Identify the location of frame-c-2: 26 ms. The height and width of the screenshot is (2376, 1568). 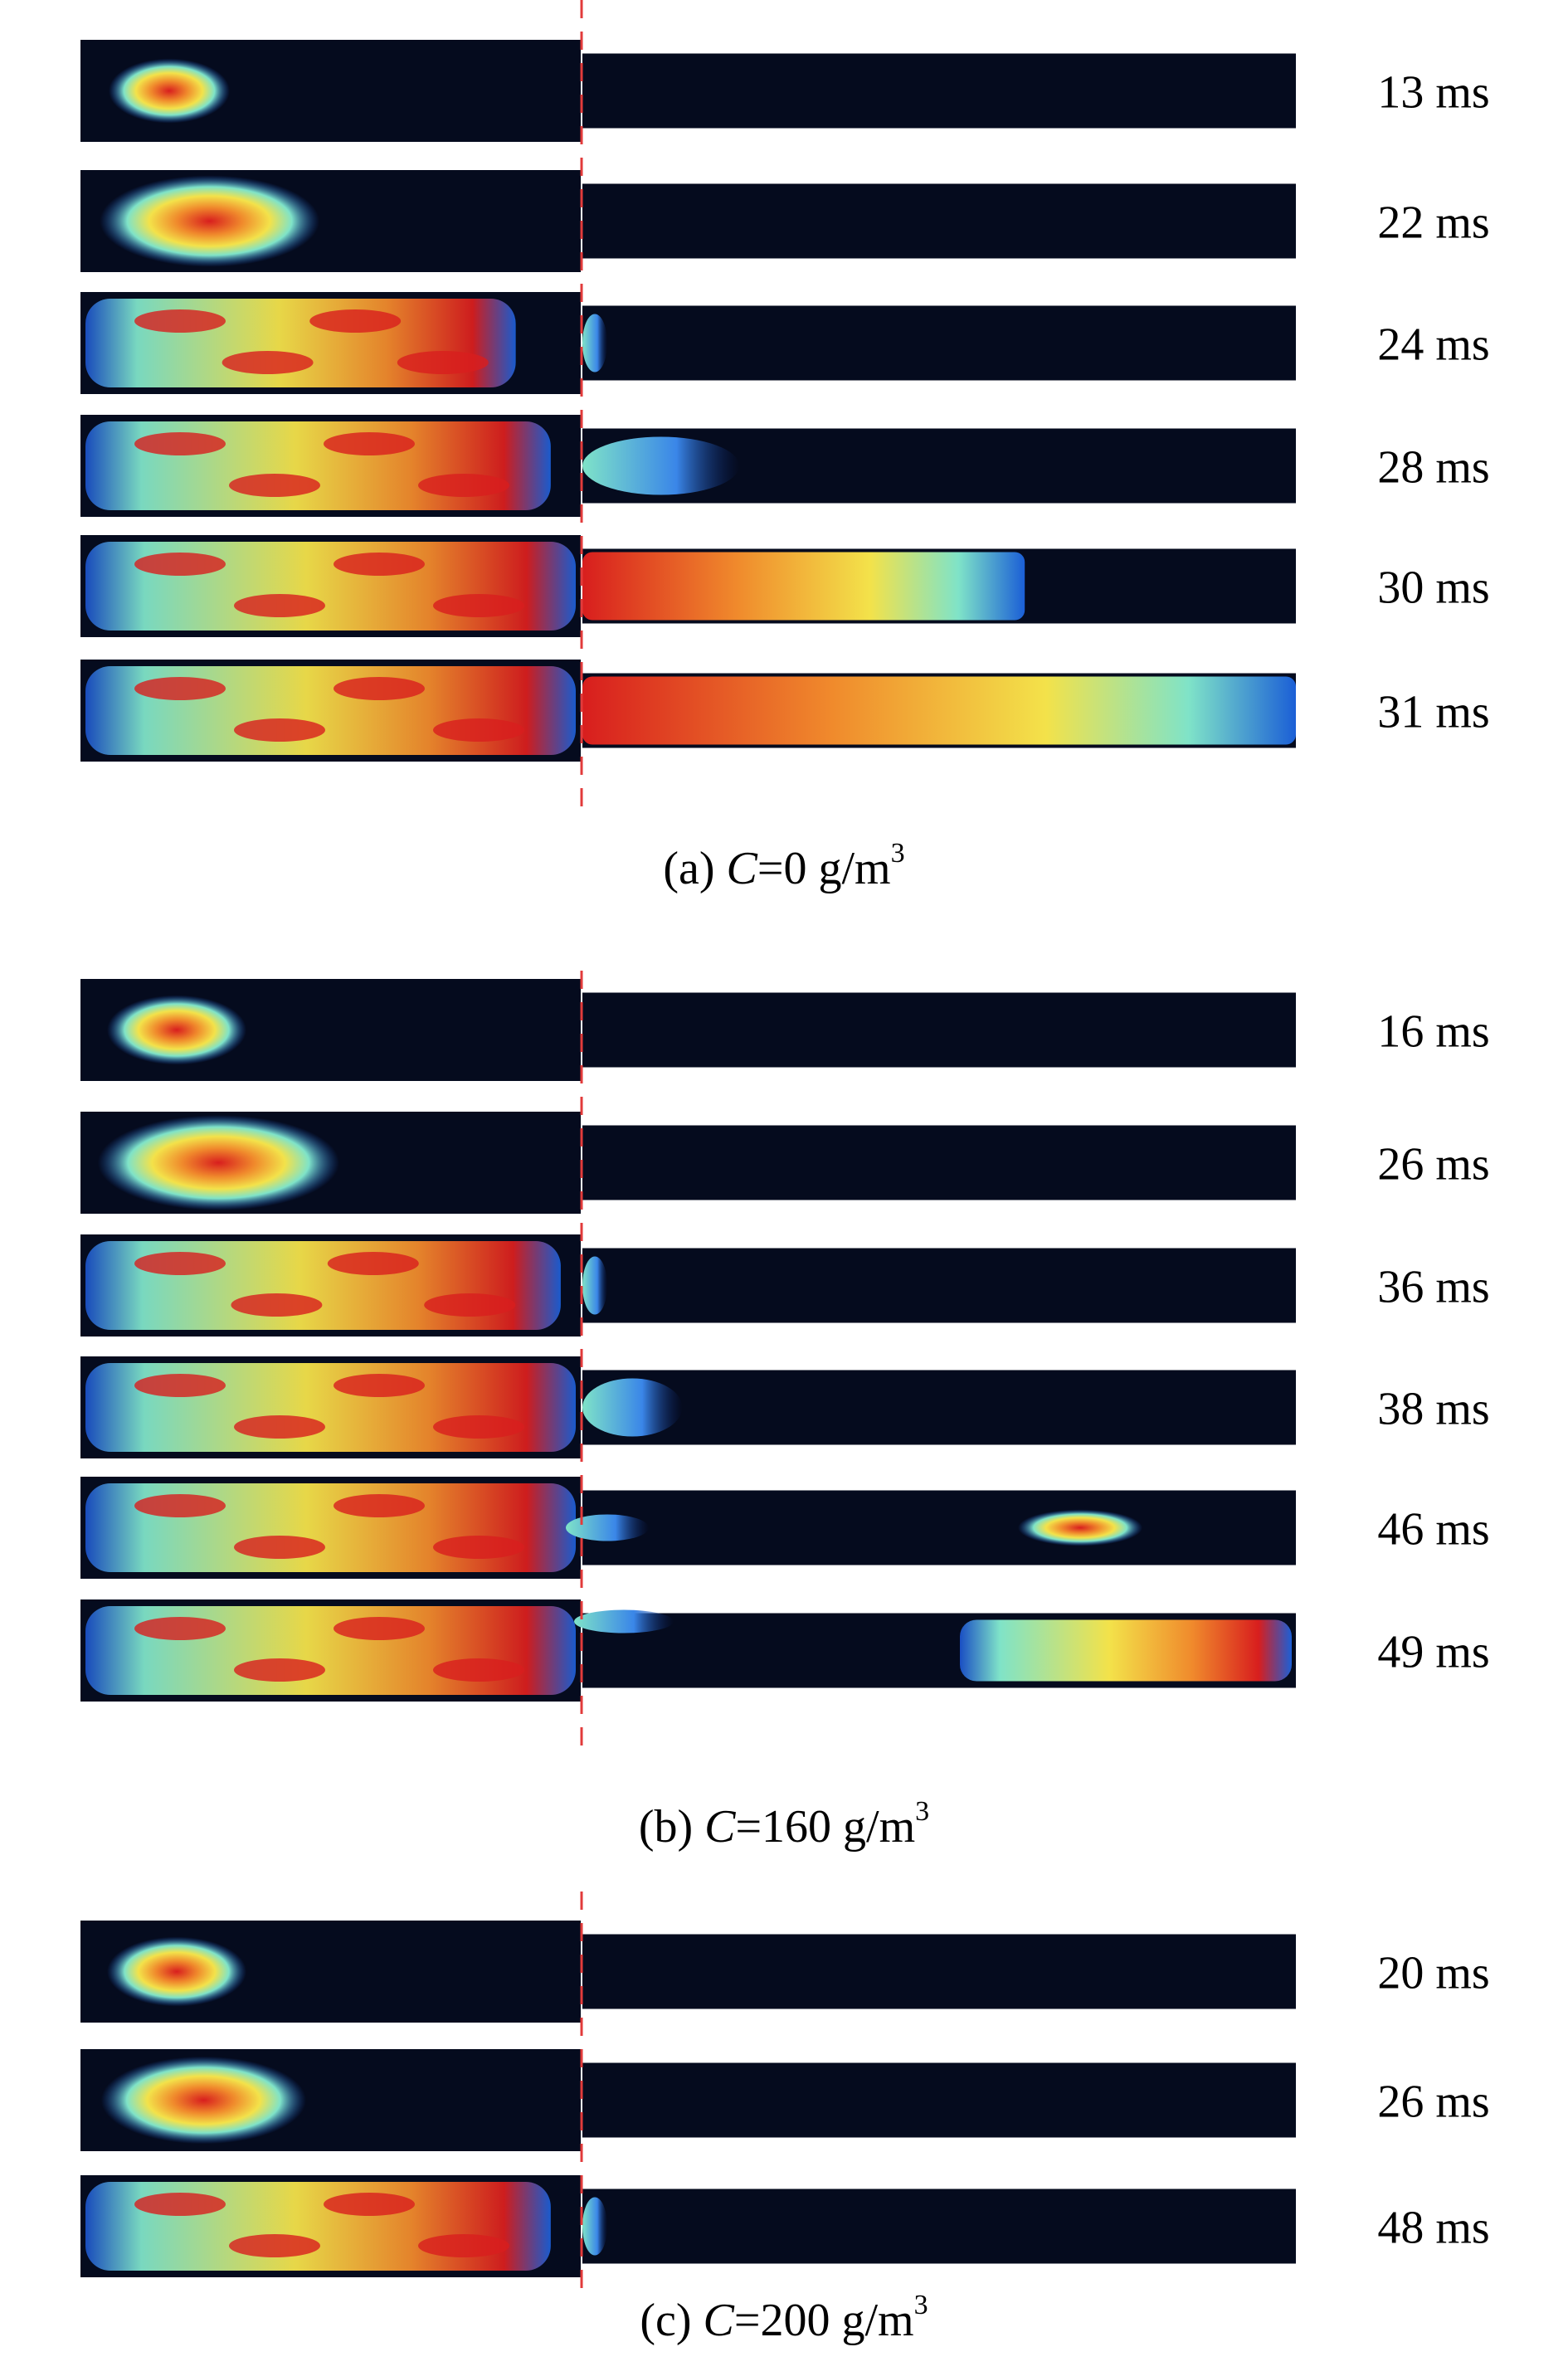
(785, 2100).